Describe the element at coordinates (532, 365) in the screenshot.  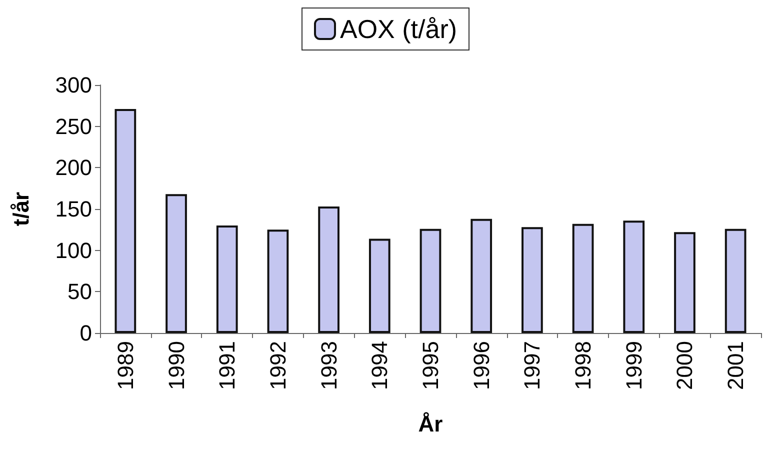
I see `x-tick-label: 1997` at that location.